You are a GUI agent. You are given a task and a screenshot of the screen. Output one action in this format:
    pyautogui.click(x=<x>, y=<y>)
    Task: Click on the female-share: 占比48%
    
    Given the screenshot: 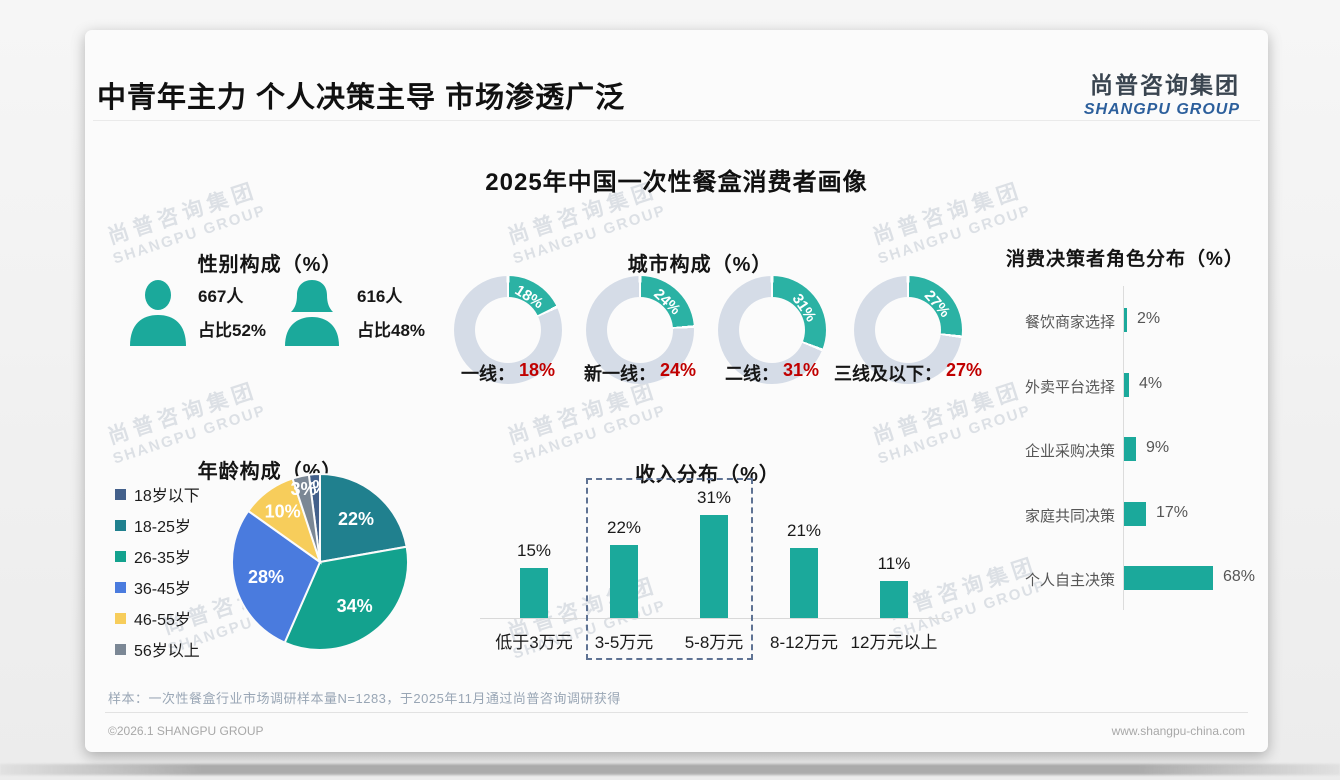 What is the action you would take?
    pyautogui.click(x=391, y=330)
    